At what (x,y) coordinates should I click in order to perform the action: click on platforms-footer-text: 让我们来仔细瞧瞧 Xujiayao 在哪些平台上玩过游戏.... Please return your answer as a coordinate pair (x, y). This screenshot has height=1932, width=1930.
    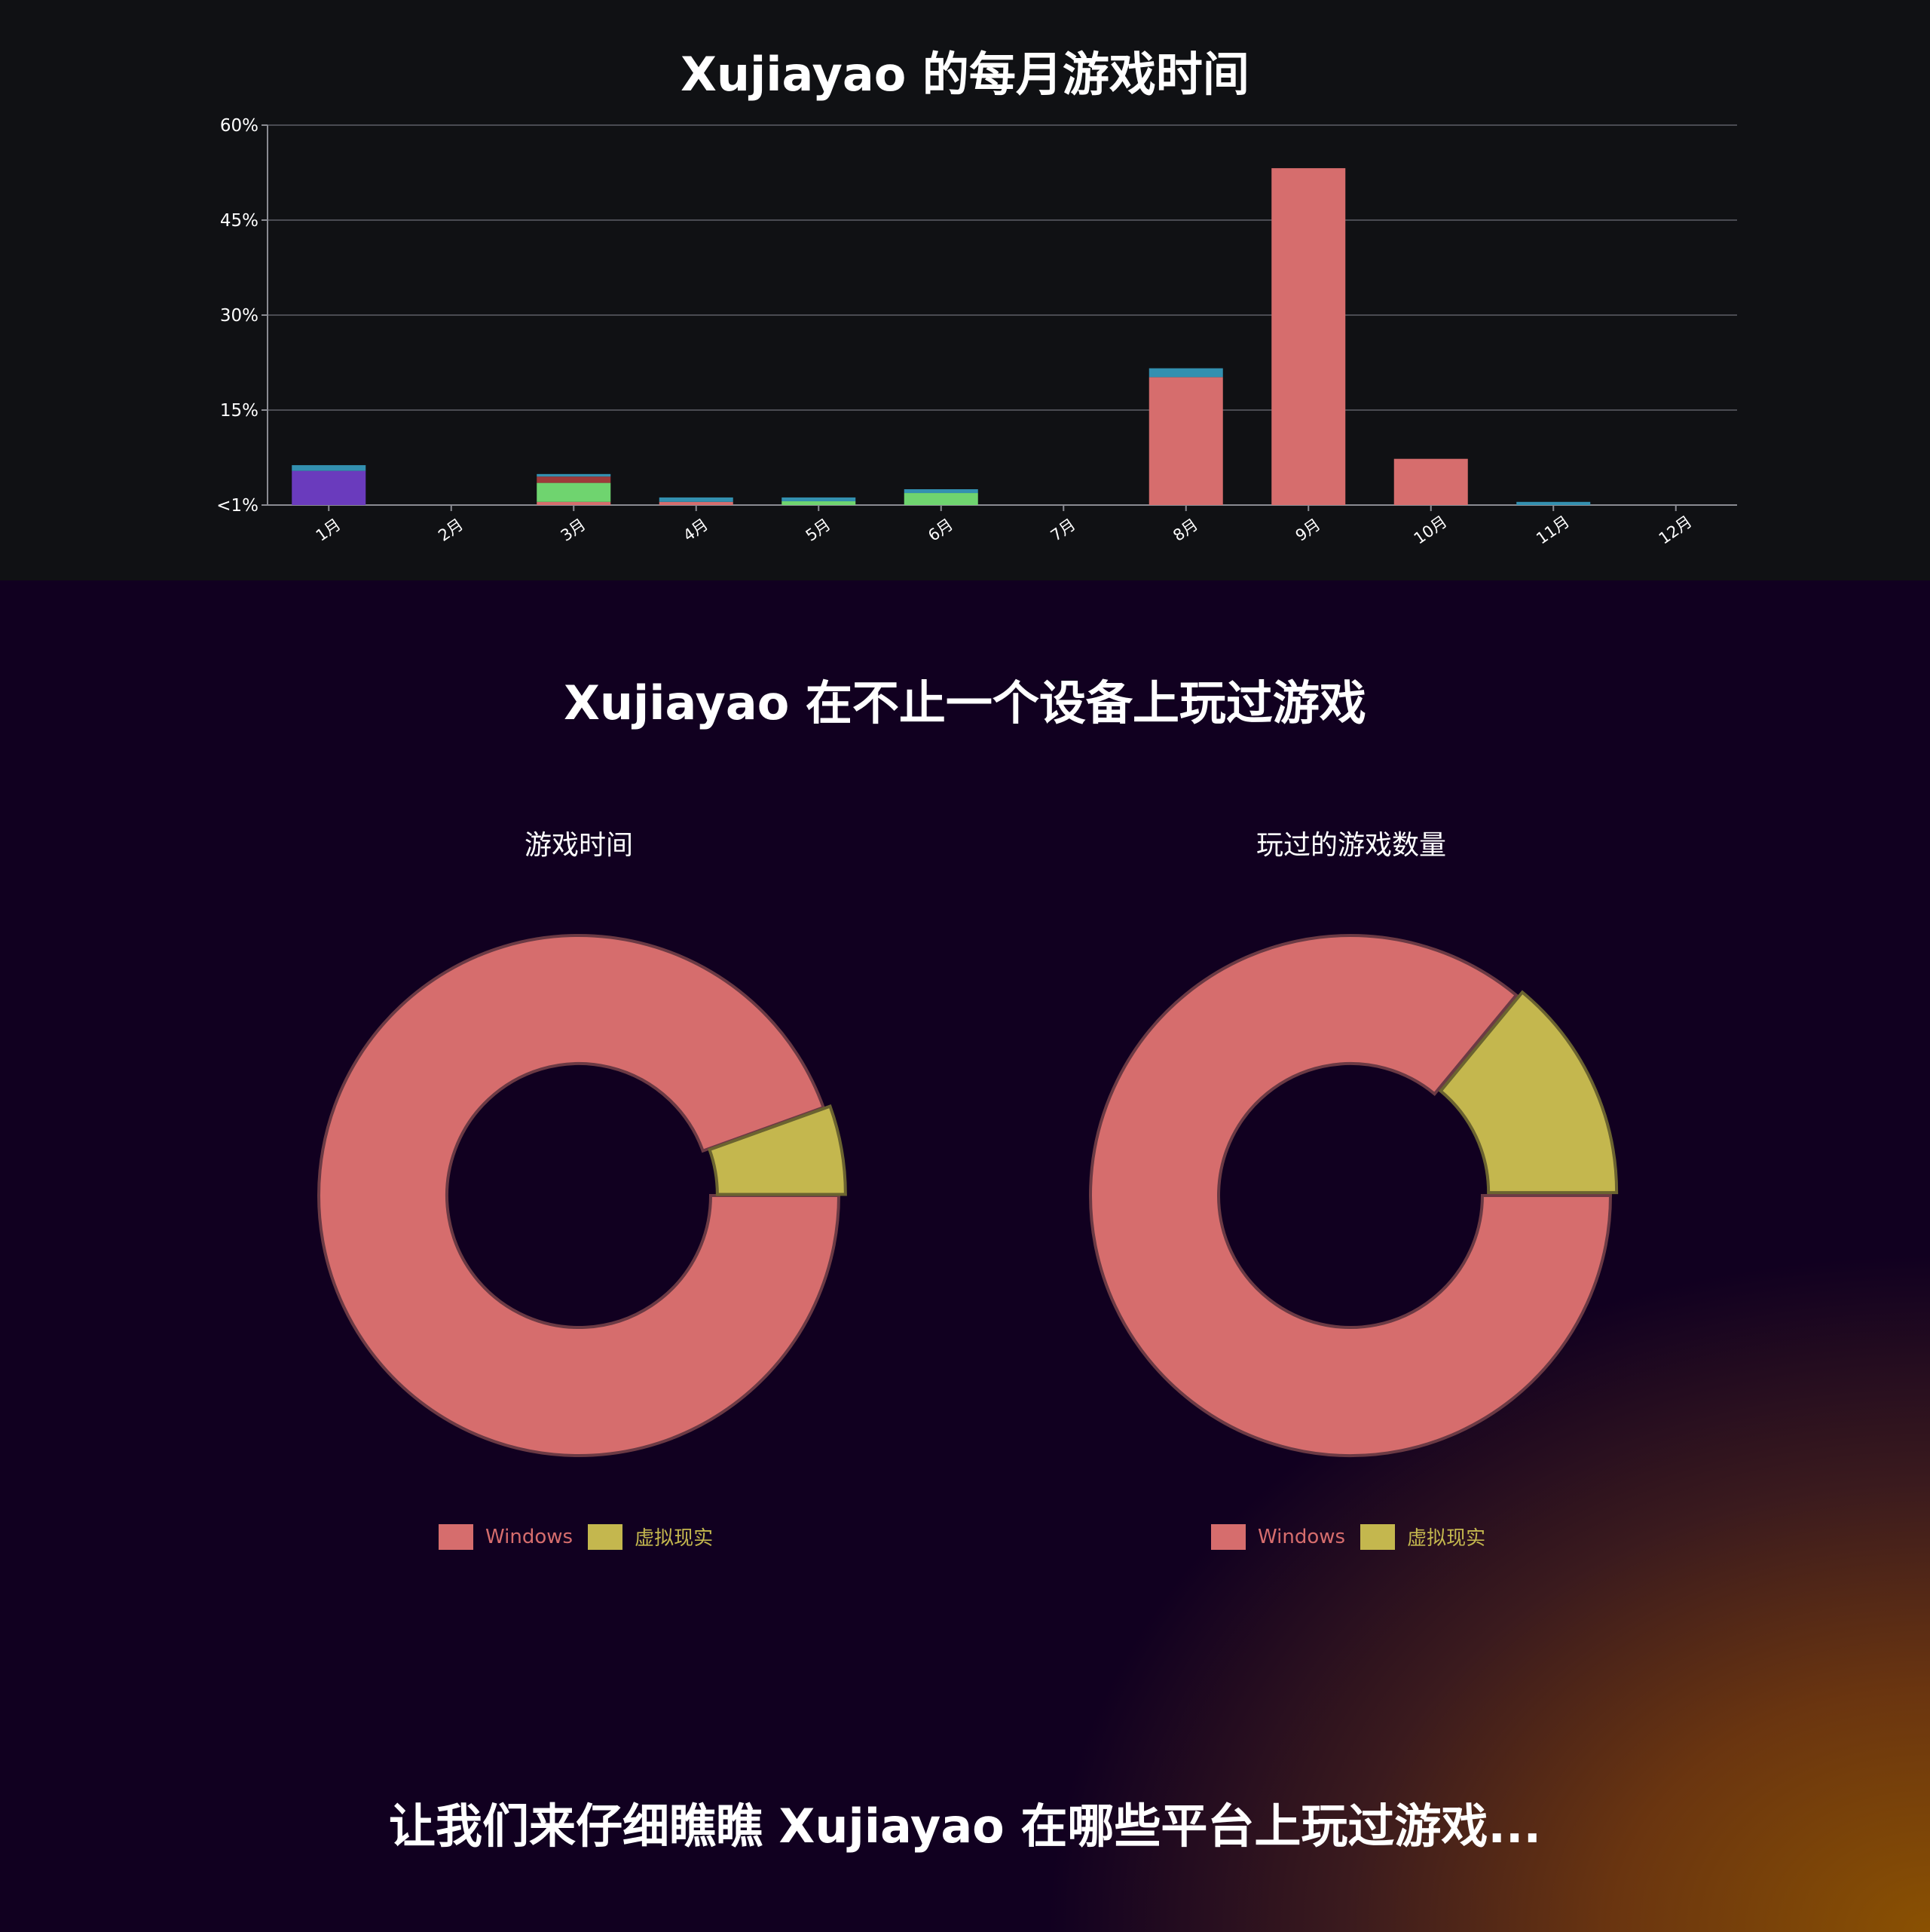
    Looking at the image, I should click on (965, 1822).